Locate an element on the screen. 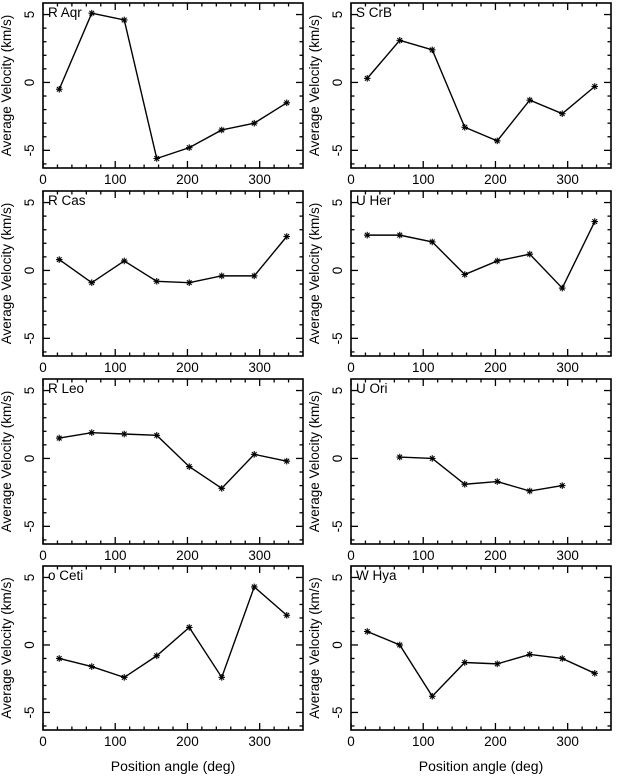  panel-title: R Aqr is located at coordinates (65, 12).